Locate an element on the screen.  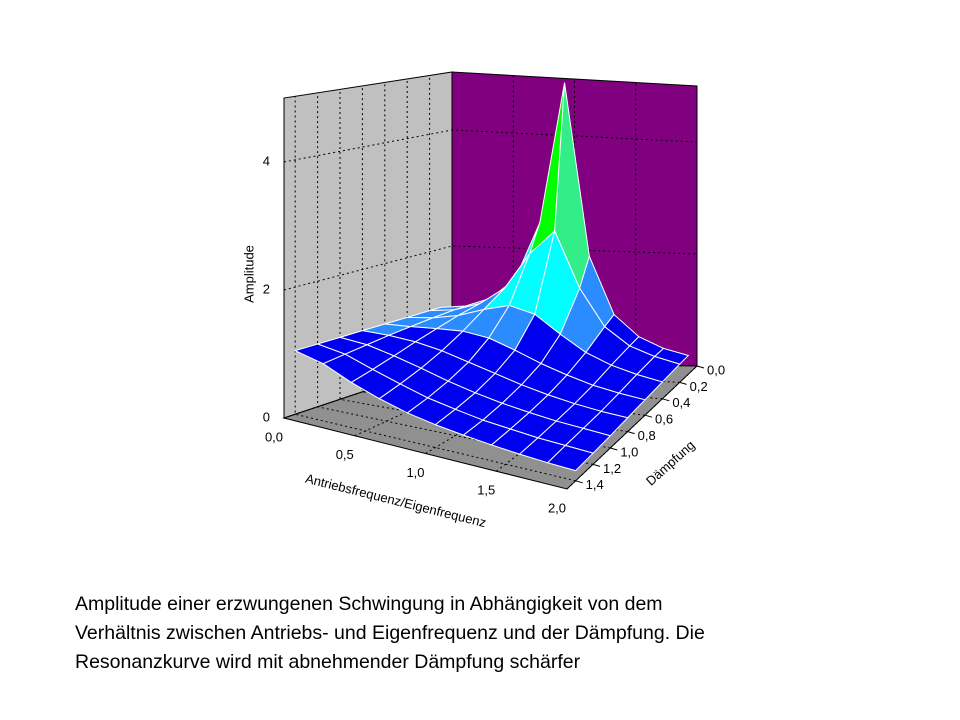
y-tick-label: 1,4 is located at coordinates (595, 484).